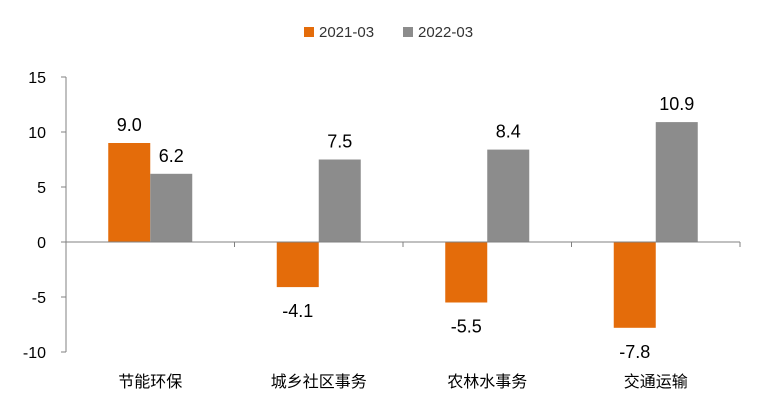  I want to click on data-label-2021-03-3: -7.8, so click(634, 352).